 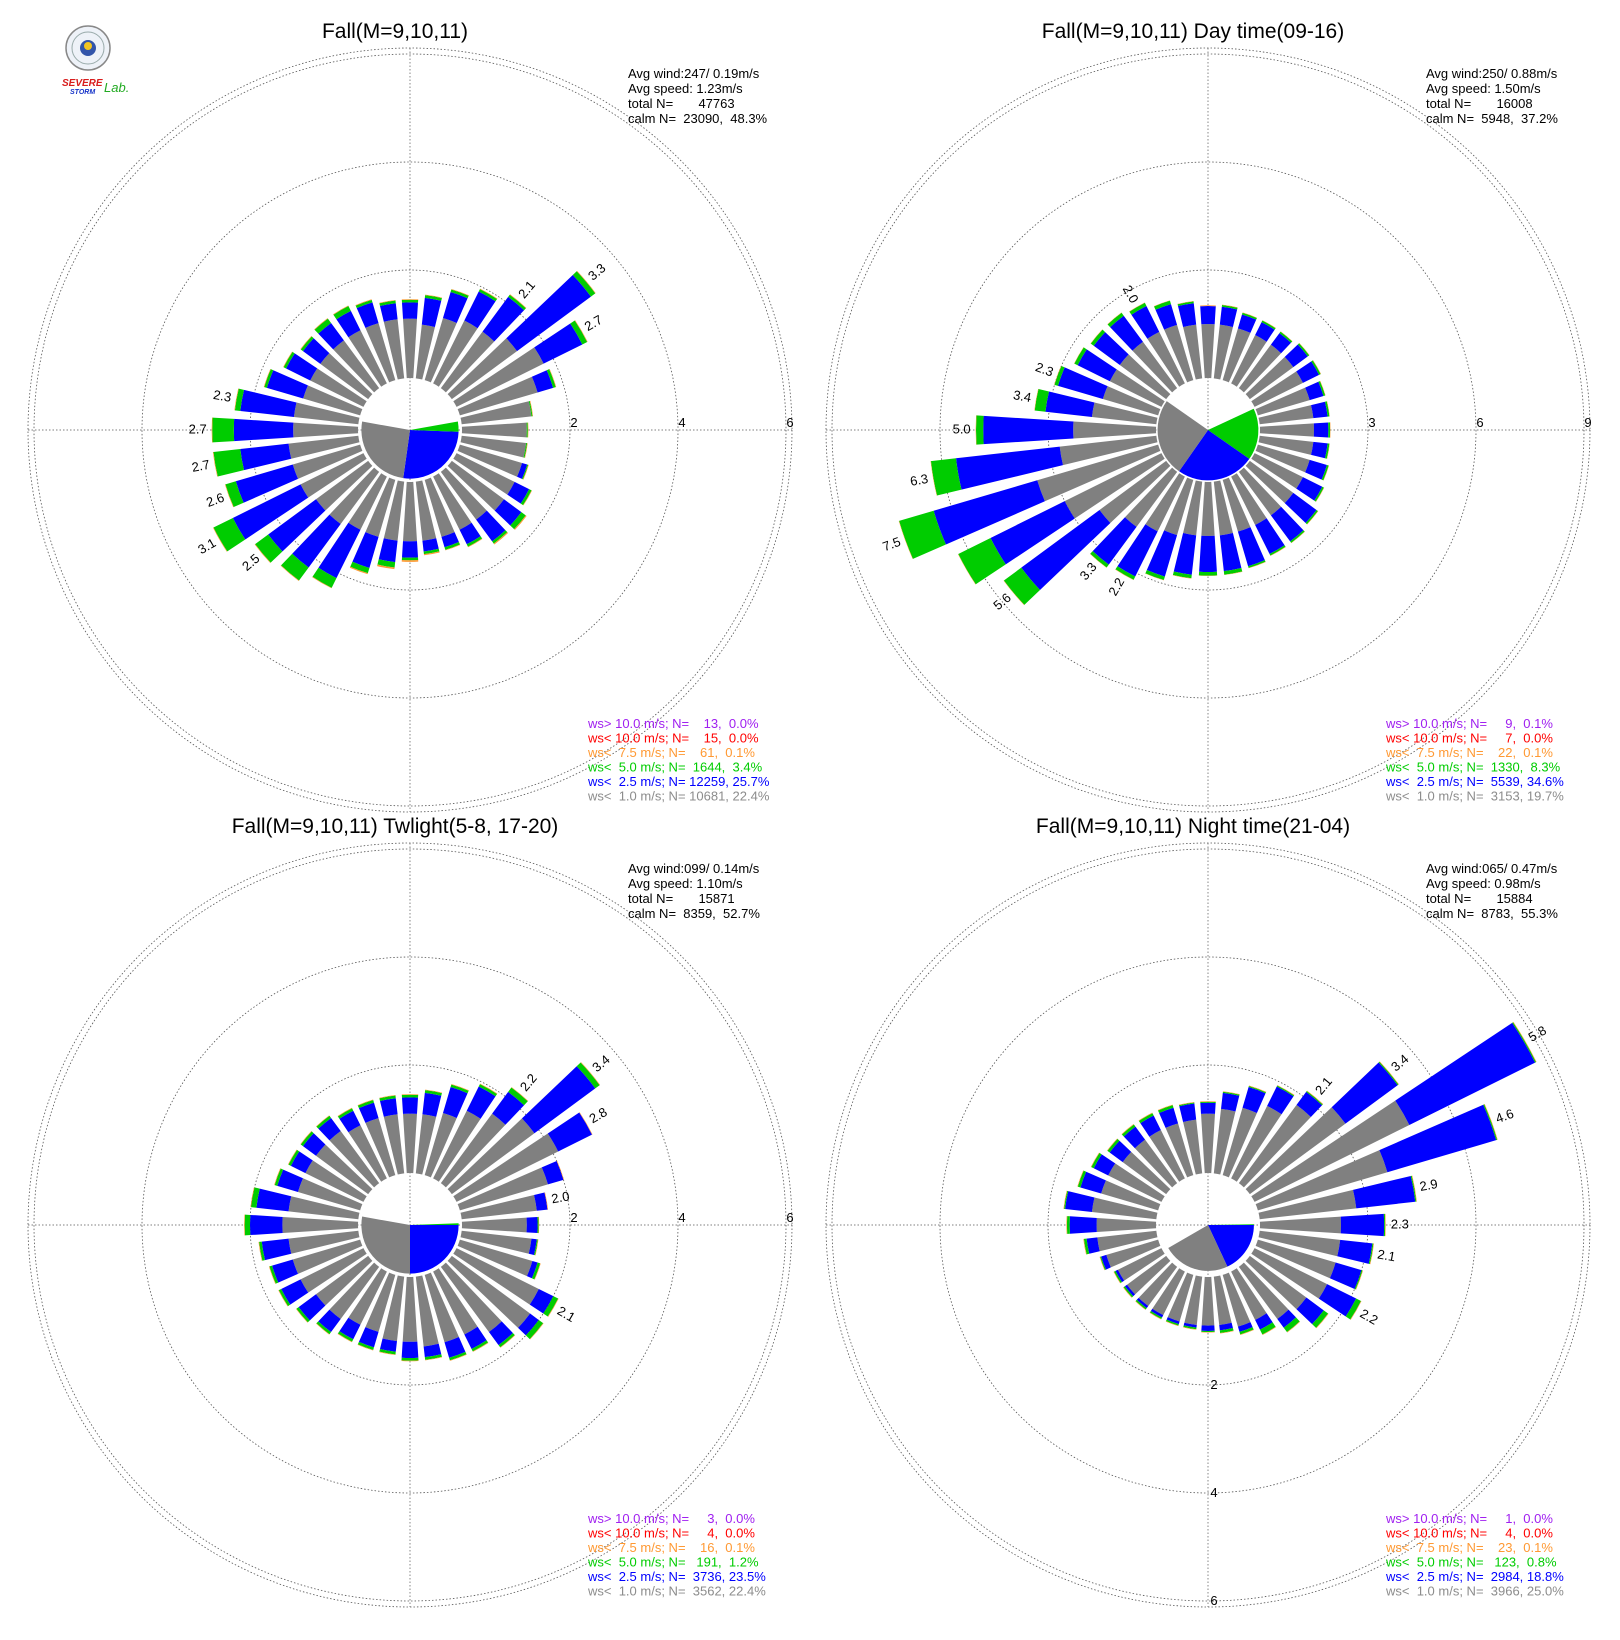 What do you see at coordinates (1193, 31) in the screenshot?
I see `panel-title: Fall(M=9,10,11) Day time(09-16)` at bounding box center [1193, 31].